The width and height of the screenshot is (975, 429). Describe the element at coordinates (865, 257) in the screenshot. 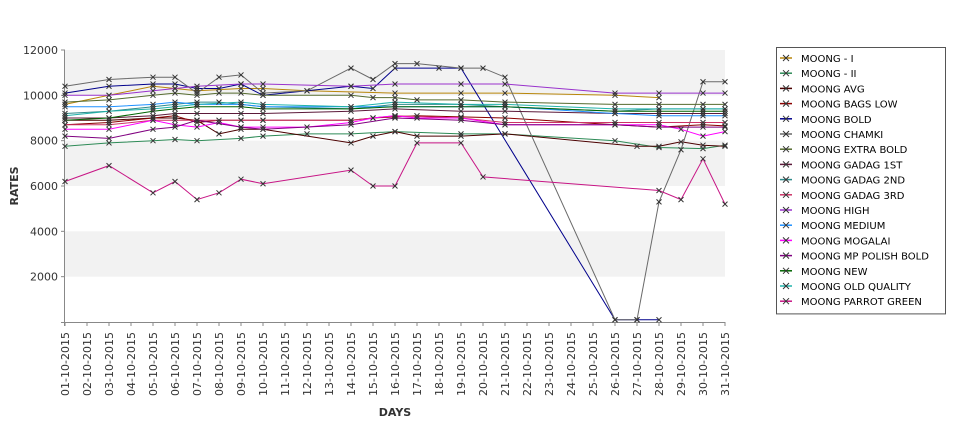

I see `legend-label: MOONG MP POLISH BOLD` at that location.